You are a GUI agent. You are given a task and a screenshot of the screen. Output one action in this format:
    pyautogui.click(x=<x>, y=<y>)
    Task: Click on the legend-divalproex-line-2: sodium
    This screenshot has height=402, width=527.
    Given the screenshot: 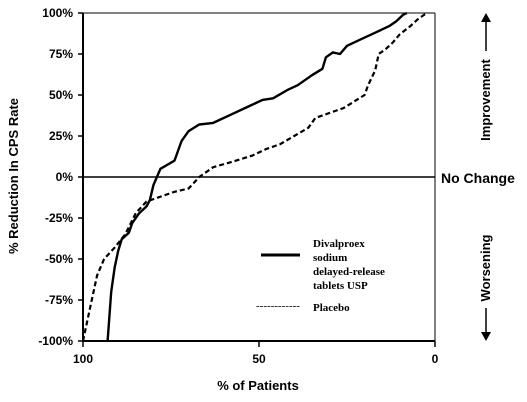 What is the action you would take?
    pyautogui.click(x=330, y=258)
    